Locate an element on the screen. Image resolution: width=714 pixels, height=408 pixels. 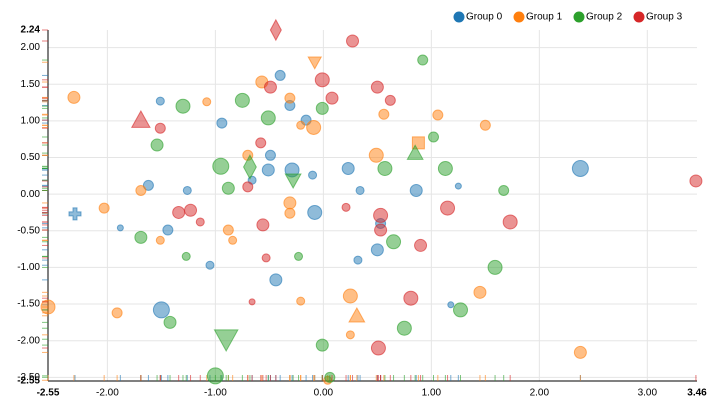
legend-label: Group 3 is located at coordinates (664, 17).